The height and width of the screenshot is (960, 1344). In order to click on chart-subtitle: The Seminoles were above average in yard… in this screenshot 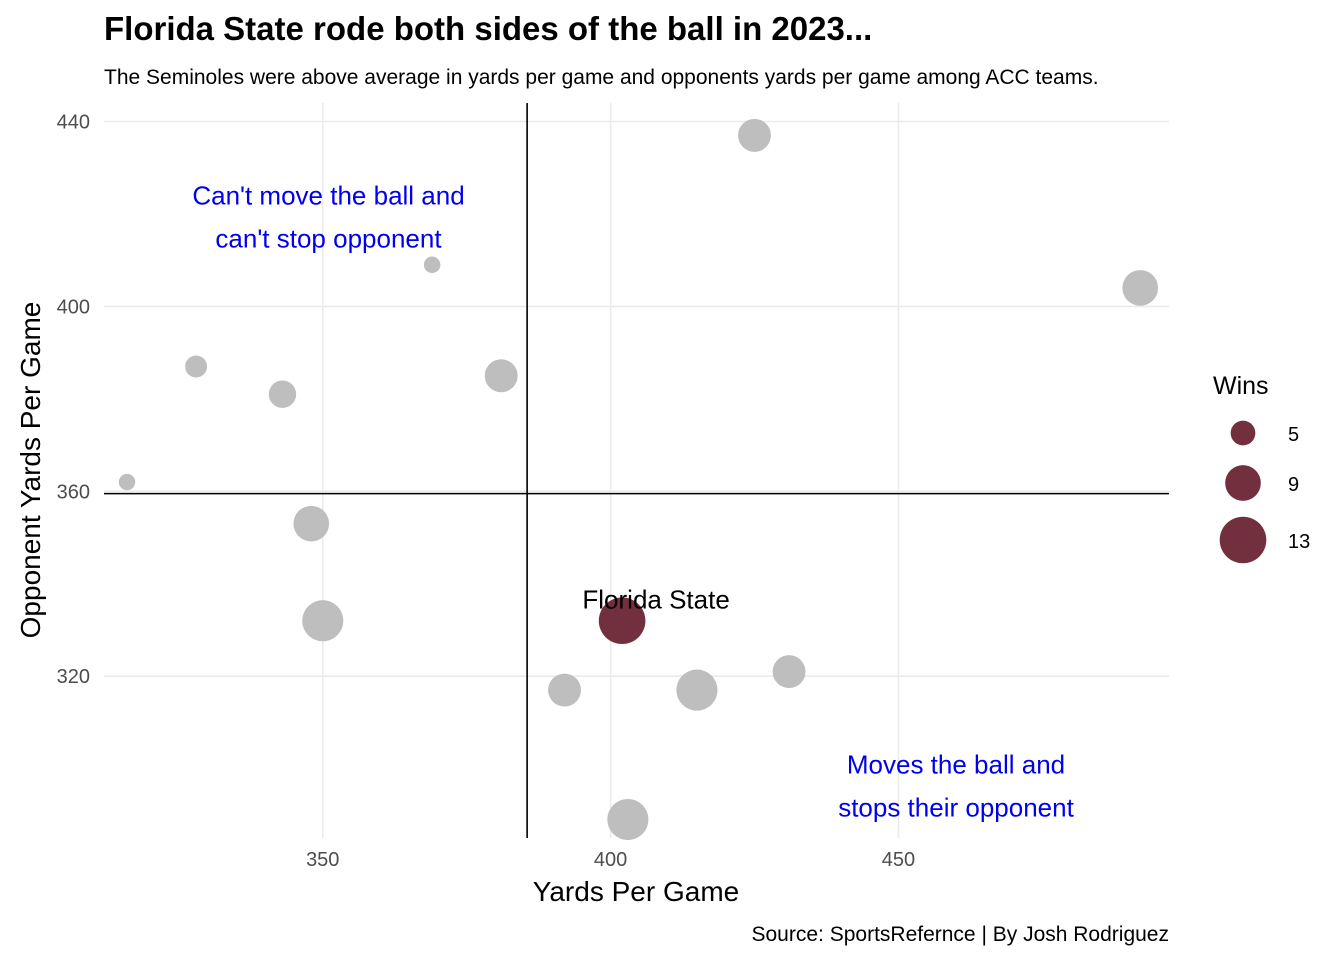, I will do `click(601, 77)`.